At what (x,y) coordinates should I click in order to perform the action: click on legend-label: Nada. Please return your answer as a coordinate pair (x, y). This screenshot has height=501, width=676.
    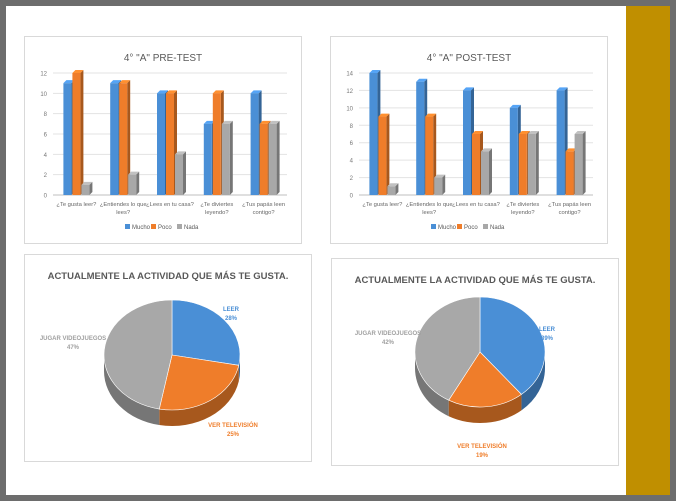
    Looking at the image, I should click on (191, 228).